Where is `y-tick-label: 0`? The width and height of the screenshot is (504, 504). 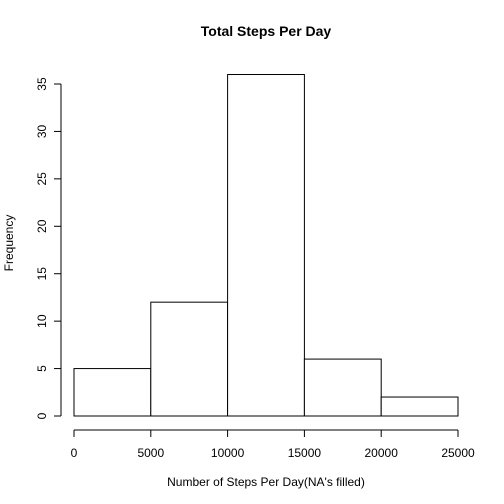 y-tick-label: 0 is located at coordinates (42, 415).